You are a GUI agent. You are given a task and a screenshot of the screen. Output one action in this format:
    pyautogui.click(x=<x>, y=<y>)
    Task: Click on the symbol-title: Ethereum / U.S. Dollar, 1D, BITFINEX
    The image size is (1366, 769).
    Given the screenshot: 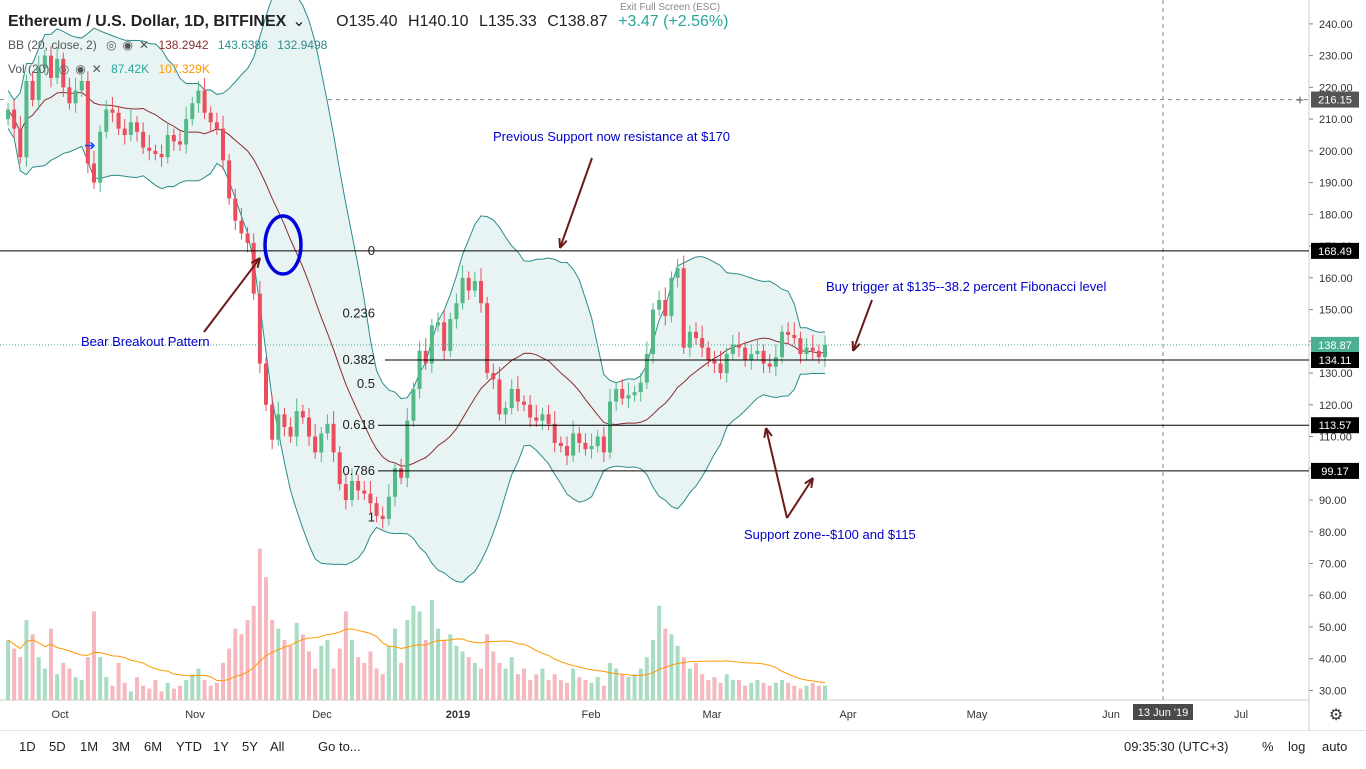 What is the action you would take?
    pyautogui.click(x=147, y=21)
    